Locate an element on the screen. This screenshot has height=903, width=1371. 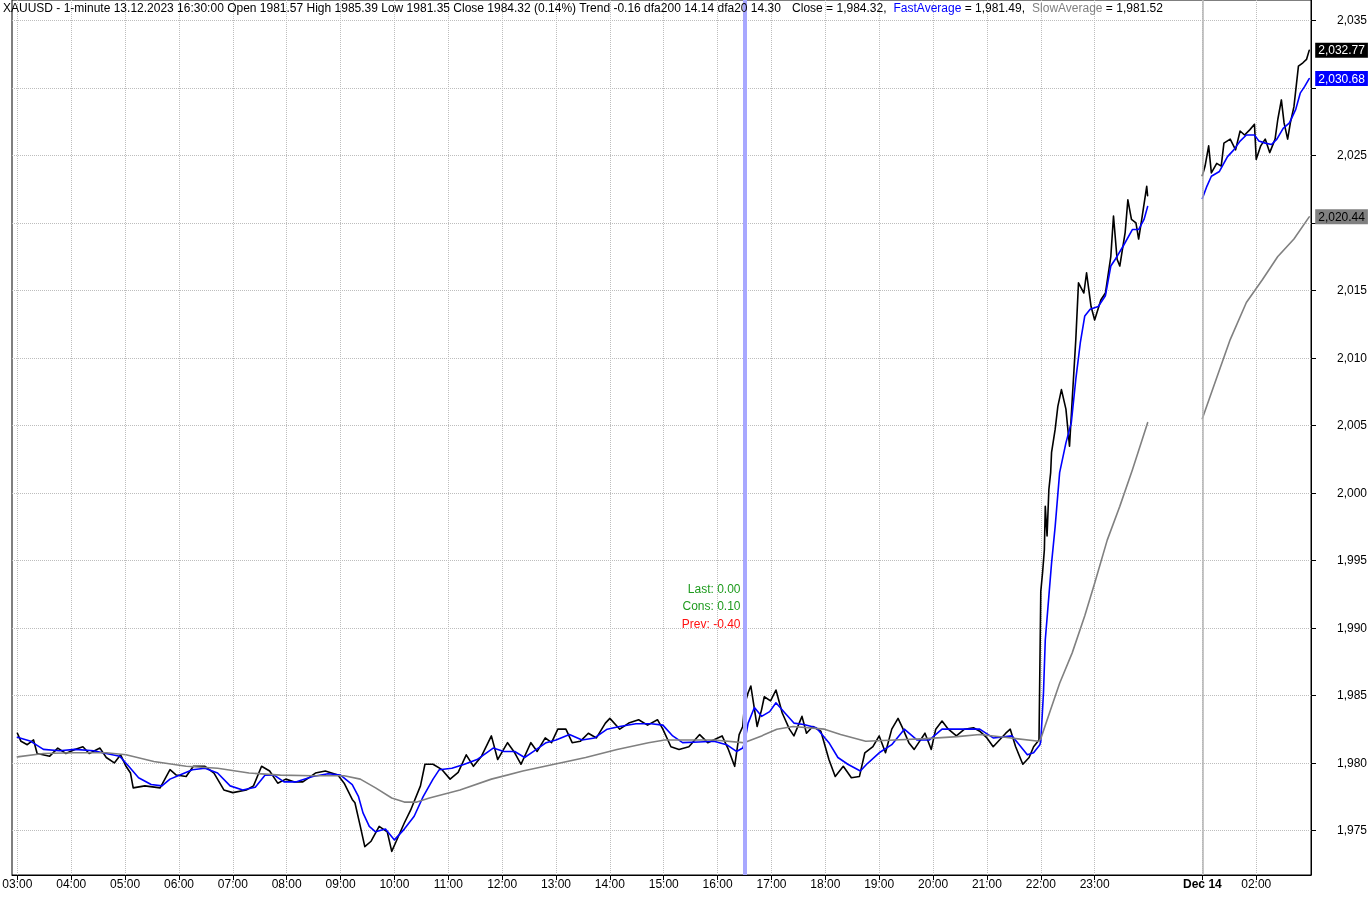
y-tick-label: 1,975 is located at coordinates (1352, 830).